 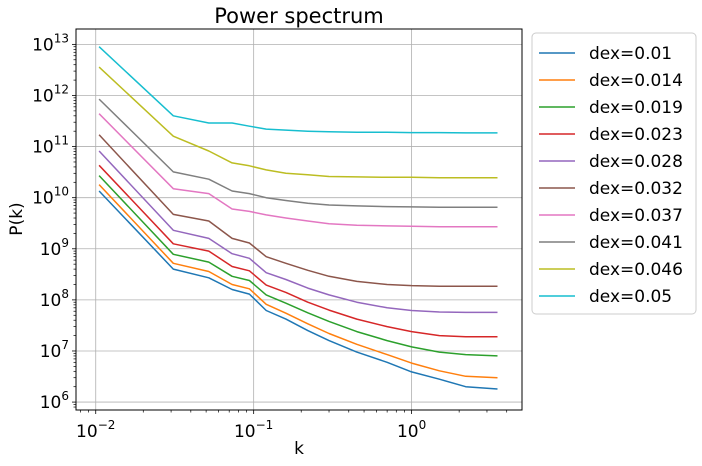 I want to click on legend-label: dex=0.028, so click(x=636, y=162).